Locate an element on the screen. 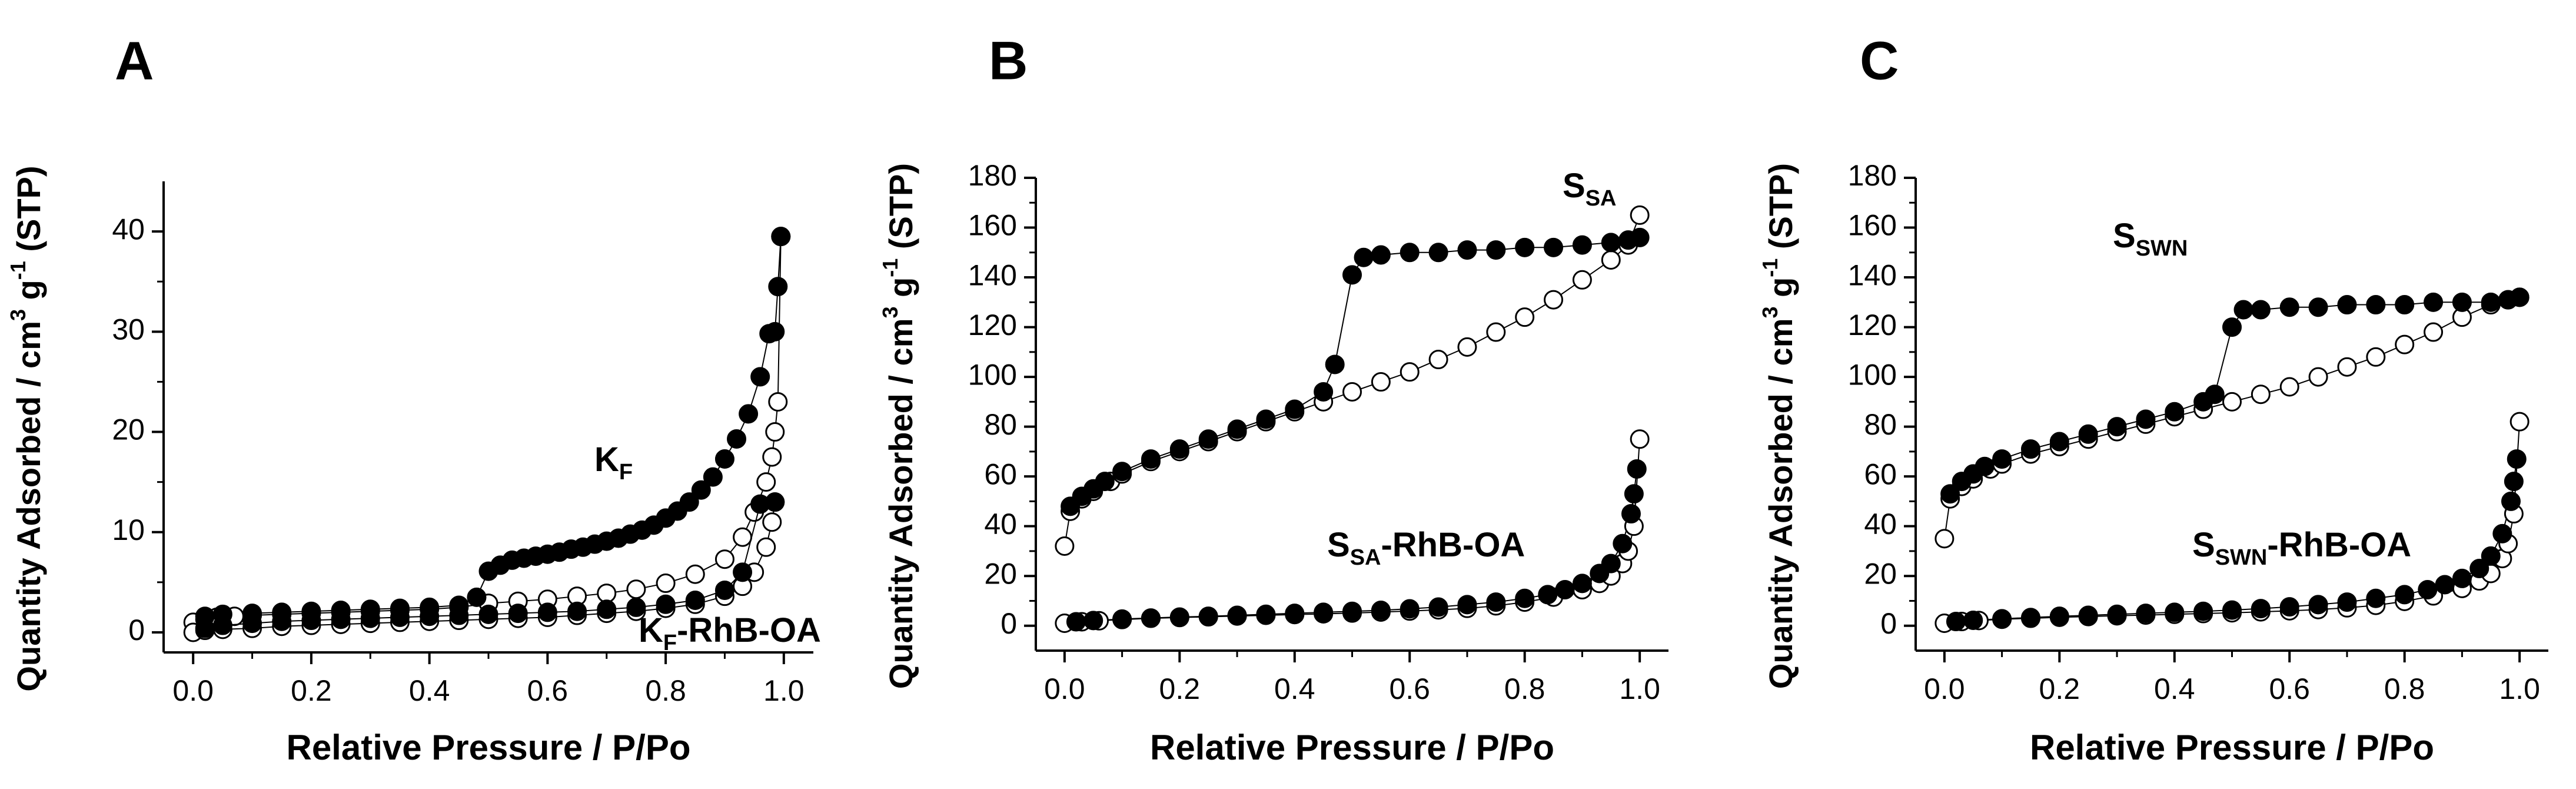 This screenshot has width=2576, height=789. series-label: SSWN-RhB-OA is located at coordinates (2301, 548).